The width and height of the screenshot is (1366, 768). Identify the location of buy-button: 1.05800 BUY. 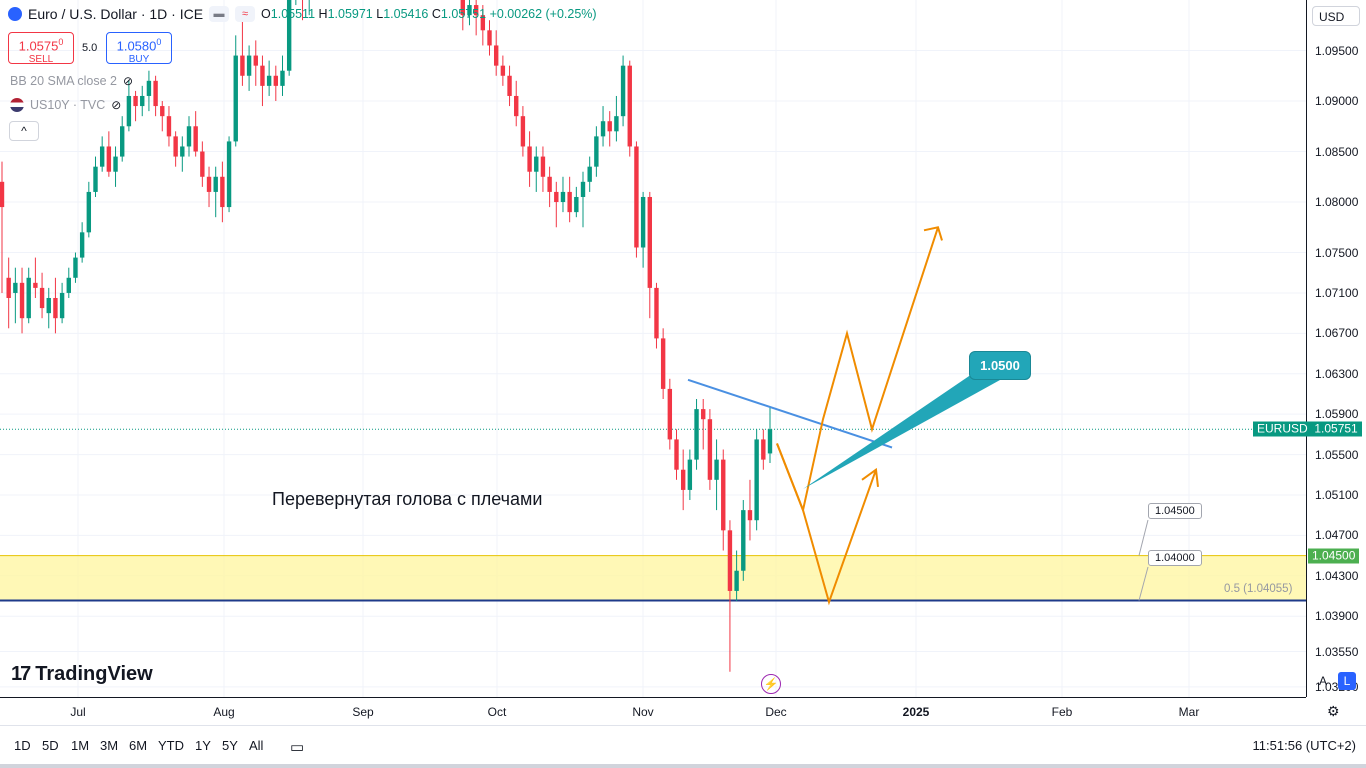
(139, 48).